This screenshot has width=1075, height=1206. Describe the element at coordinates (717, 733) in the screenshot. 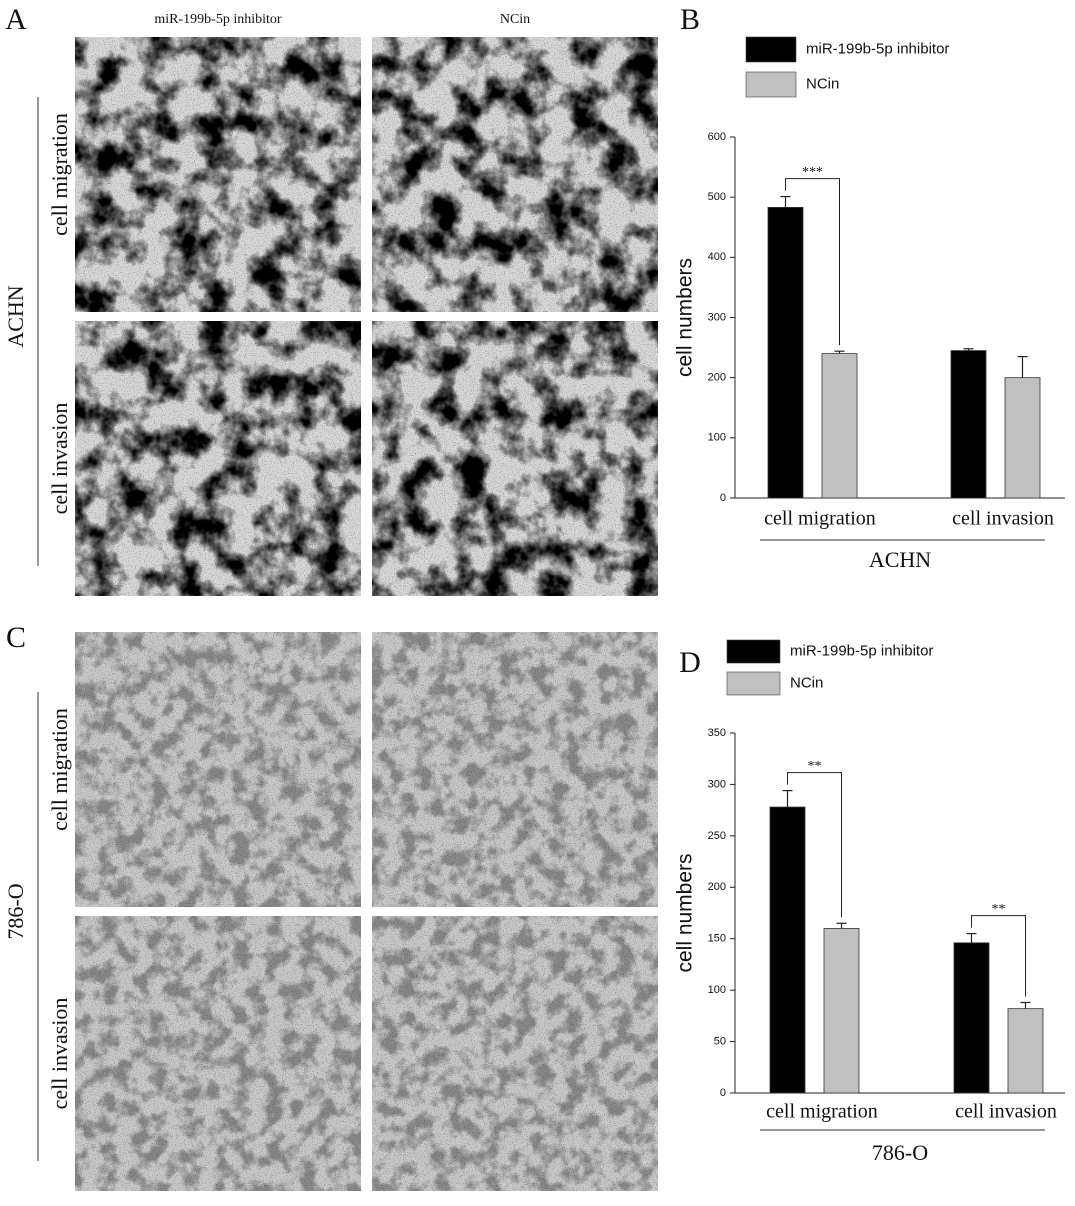

I see `y-tick-label: 350` at that location.